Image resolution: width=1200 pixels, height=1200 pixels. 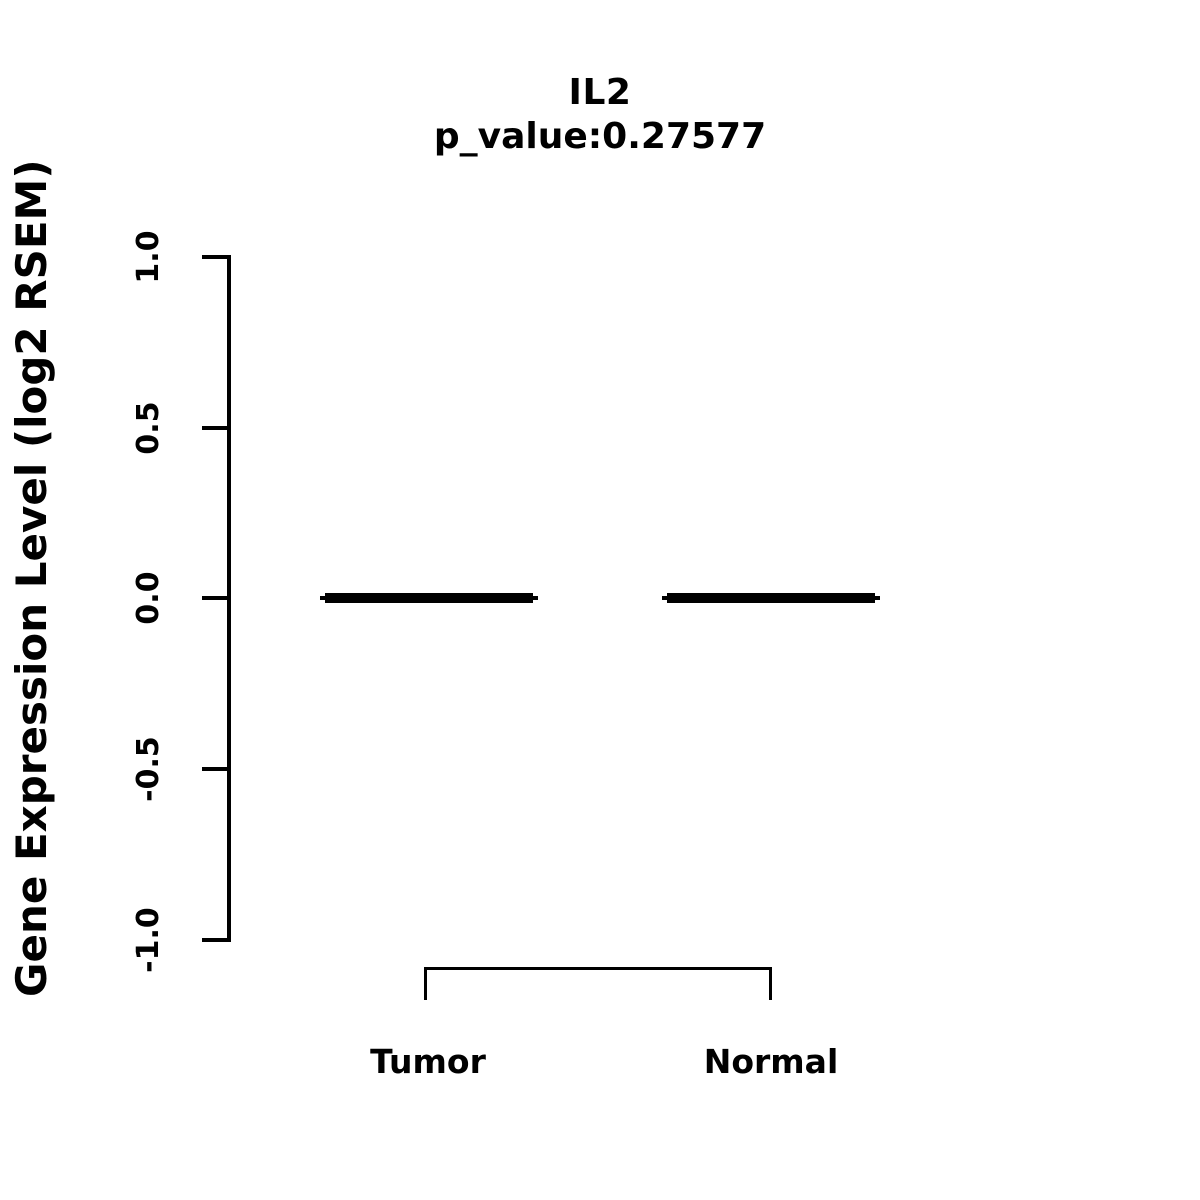 What do you see at coordinates (216, 598) in the screenshot?
I see `y-axis-tick-0.0` at bounding box center [216, 598].